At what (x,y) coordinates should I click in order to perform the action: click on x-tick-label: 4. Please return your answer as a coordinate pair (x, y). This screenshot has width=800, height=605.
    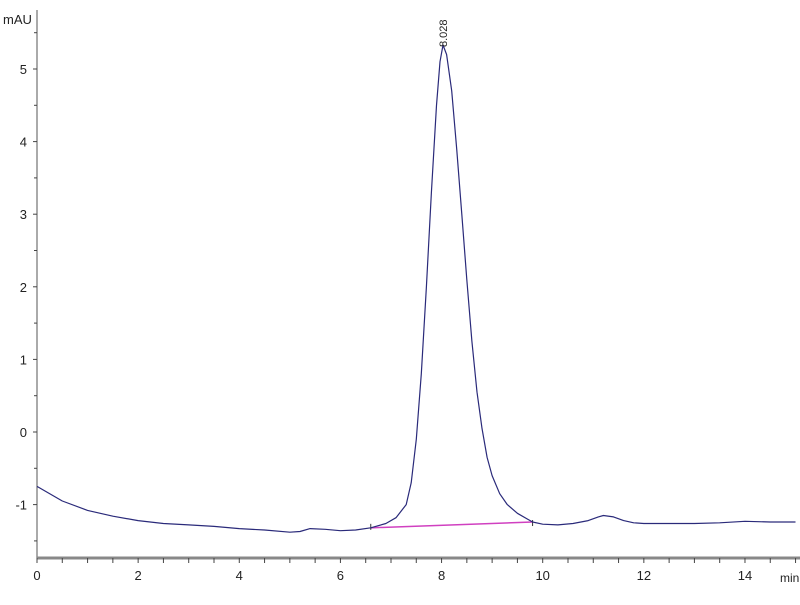
    Looking at the image, I should click on (239, 575).